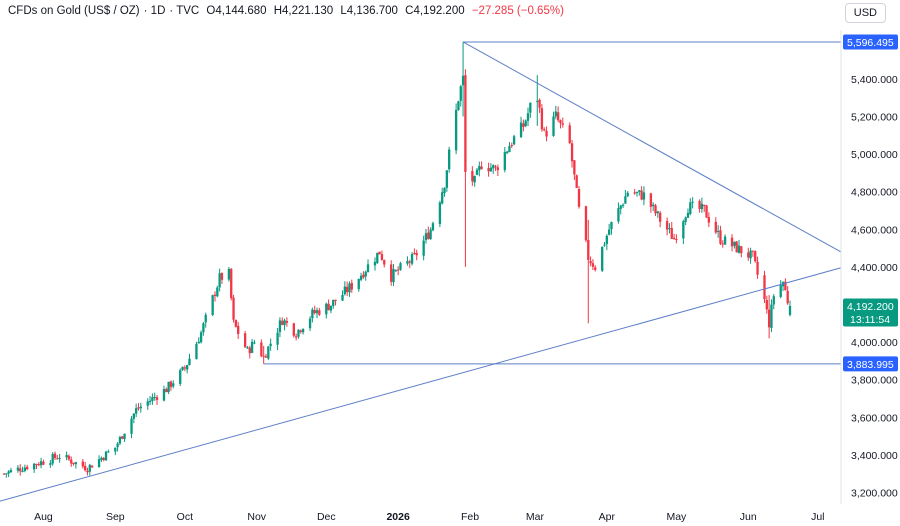  What do you see at coordinates (158, 11) in the screenshot?
I see `interval-label: 1D` at bounding box center [158, 11].